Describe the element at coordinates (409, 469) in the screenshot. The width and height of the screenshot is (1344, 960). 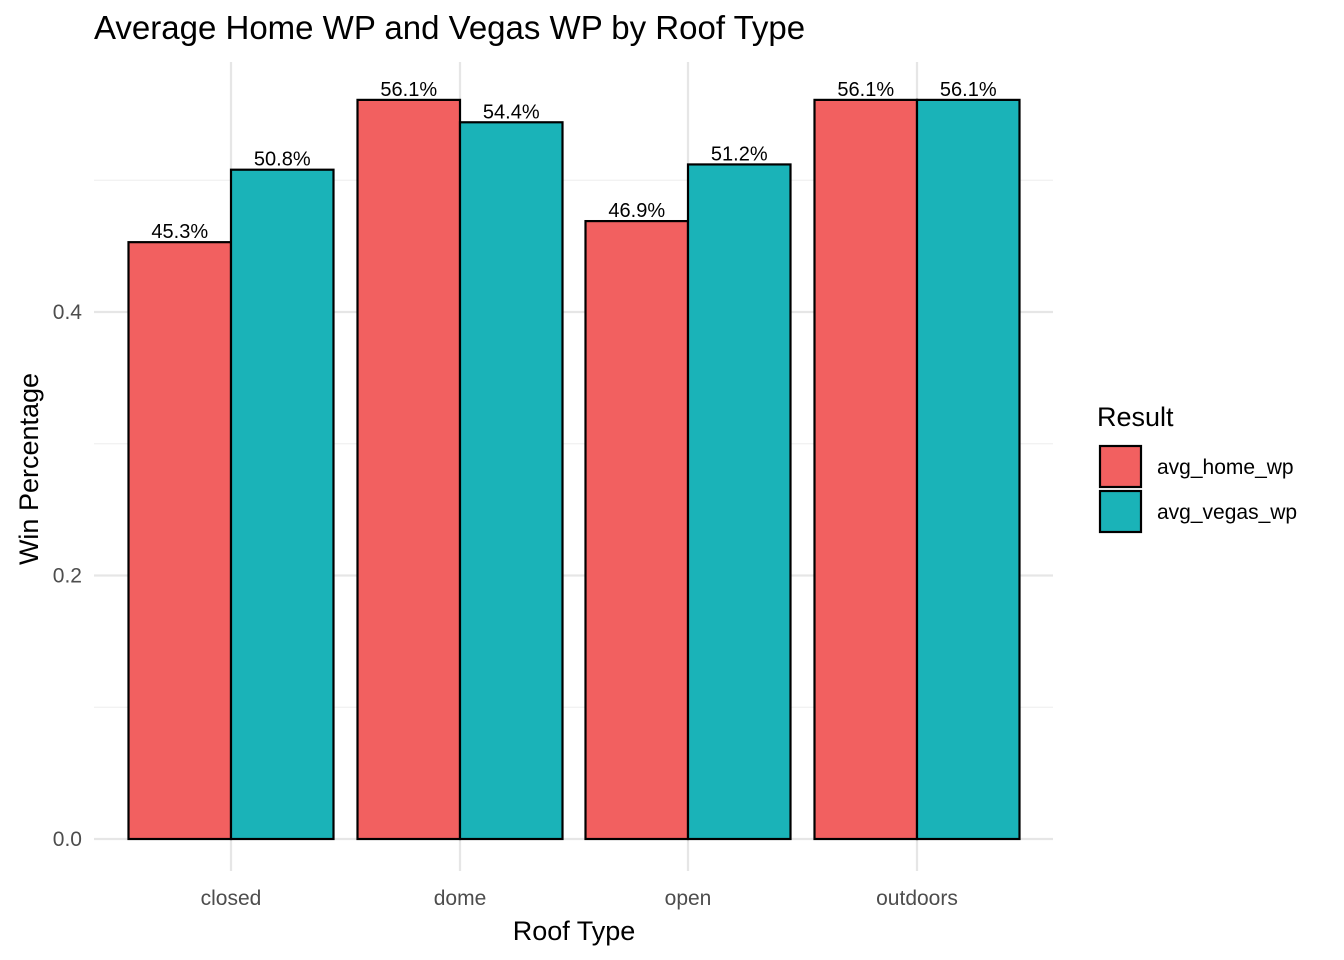
I see `bar-avg_home_wp-dome` at that location.